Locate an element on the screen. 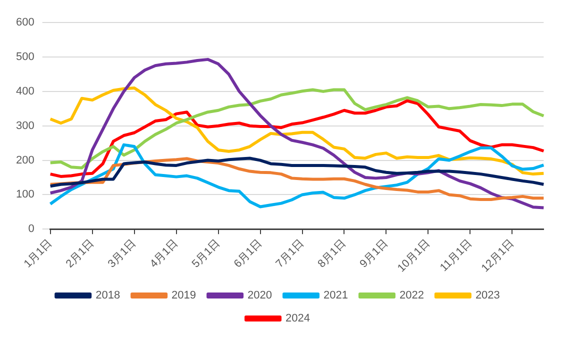 This screenshot has height=342, width=564. y-tick-label: 200 is located at coordinates (25, 160).